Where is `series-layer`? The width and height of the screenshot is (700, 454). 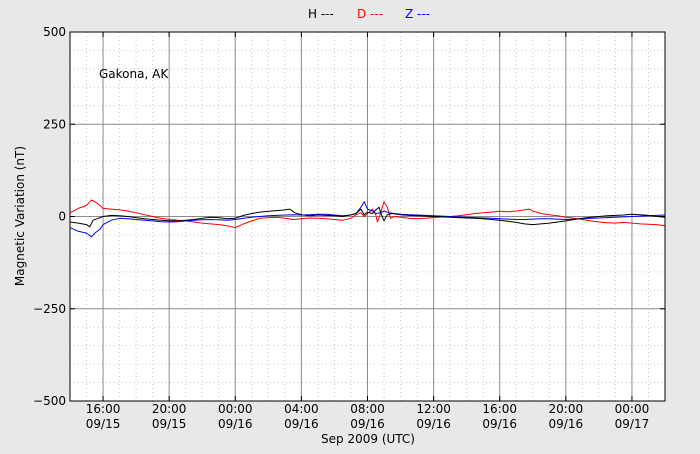 series-layer is located at coordinates (367, 218).